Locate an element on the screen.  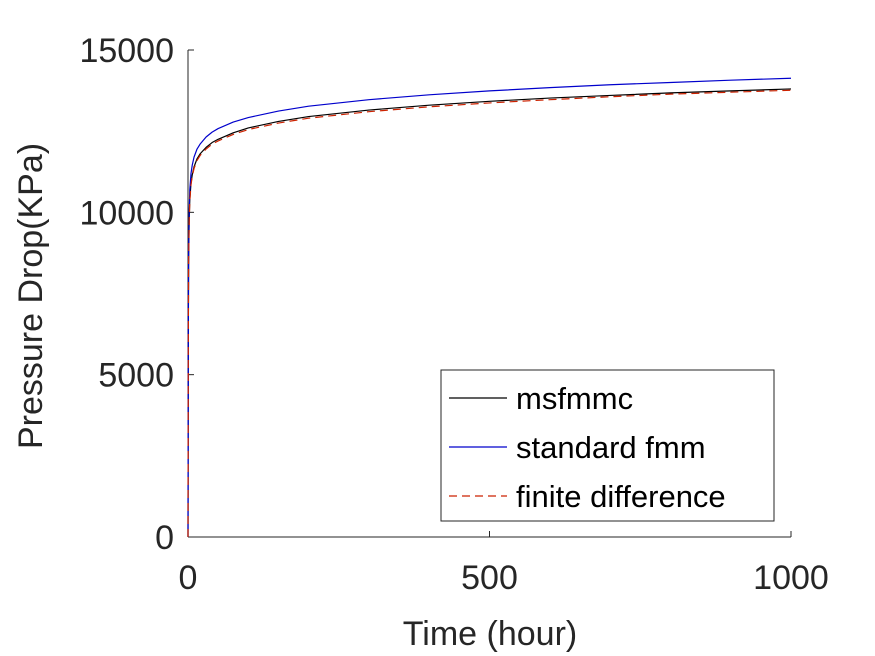
x-tick-label: 1000 is located at coordinates (791, 578).